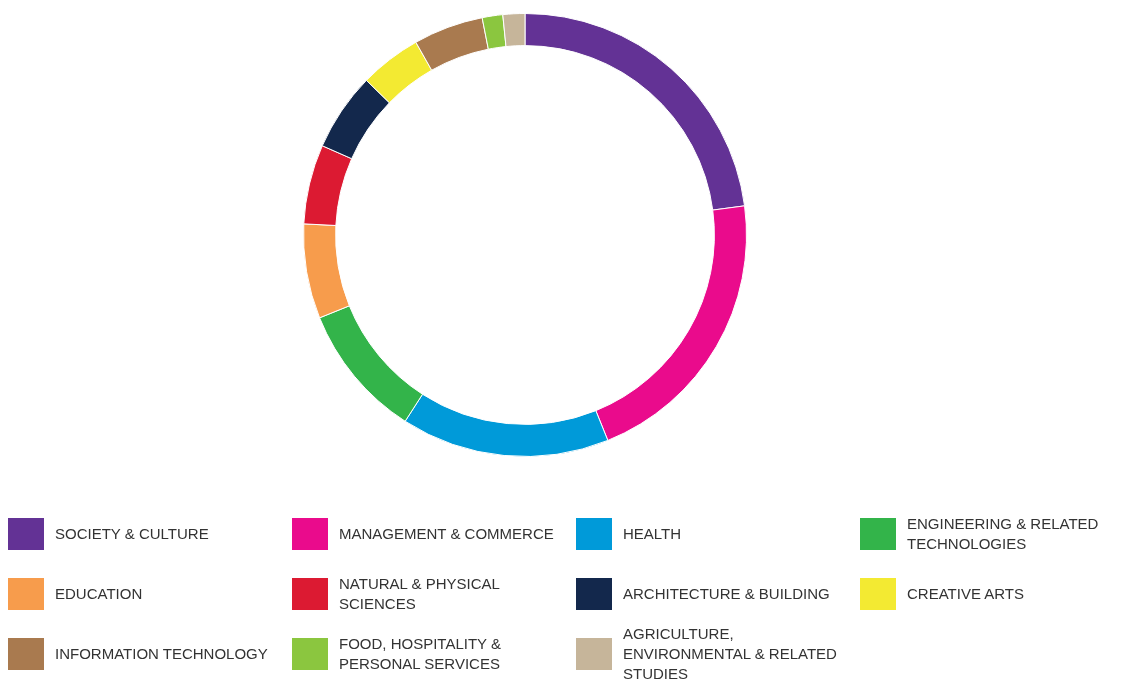  I want to click on legend-label: SOCIETY & CULTURE, so click(132, 534).